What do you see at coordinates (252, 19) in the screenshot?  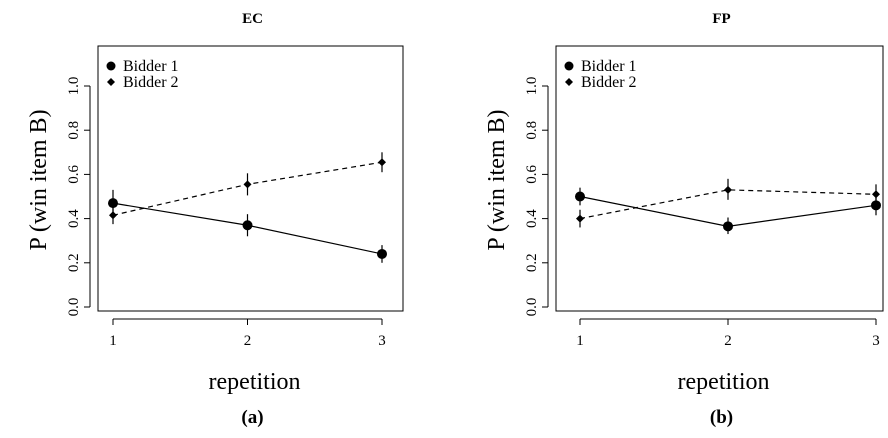 I see `chart-title: EC` at bounding box center [252, 19].